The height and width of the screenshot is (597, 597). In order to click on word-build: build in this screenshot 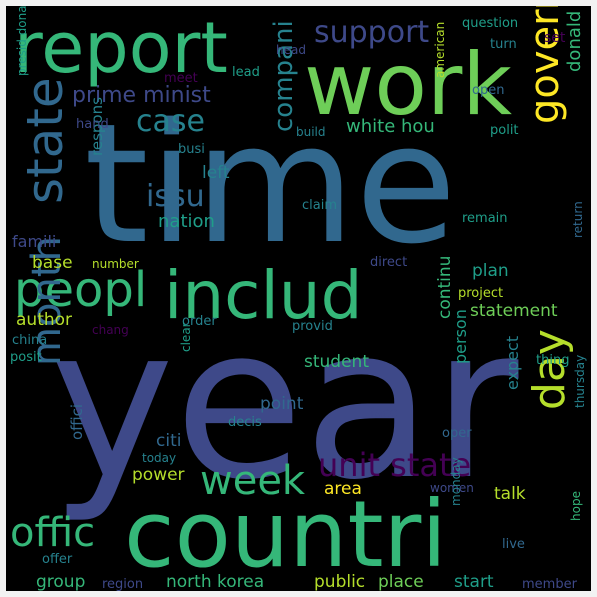, I will do `click(311, 132)`.